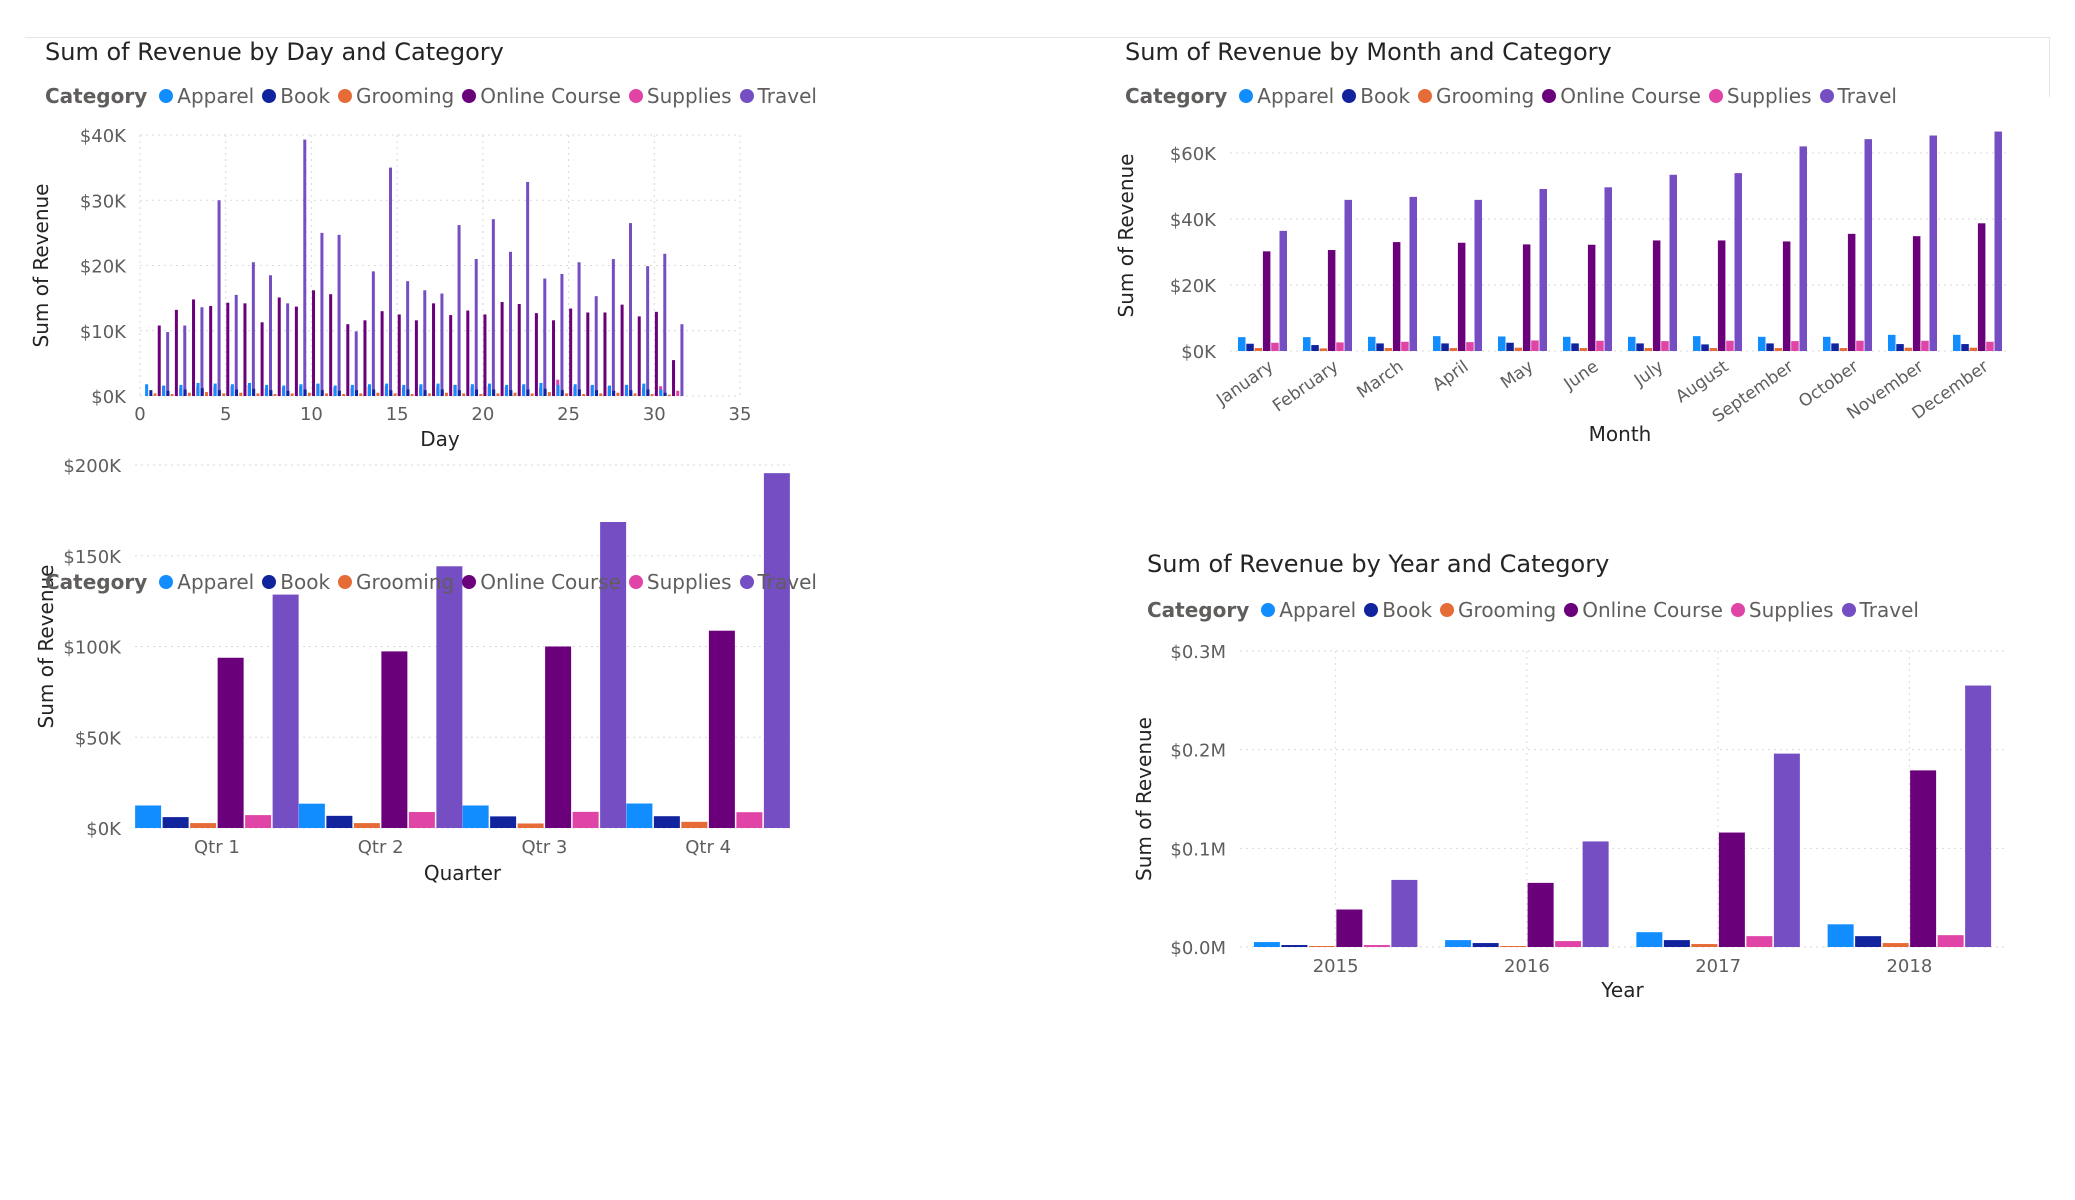 The height and width of the screenshot is (1200, 2075). What do you see at coordinates (1923, 858) in the screenshot?
I see `bar-online-course-2018` at bounding box center [1923, 858].